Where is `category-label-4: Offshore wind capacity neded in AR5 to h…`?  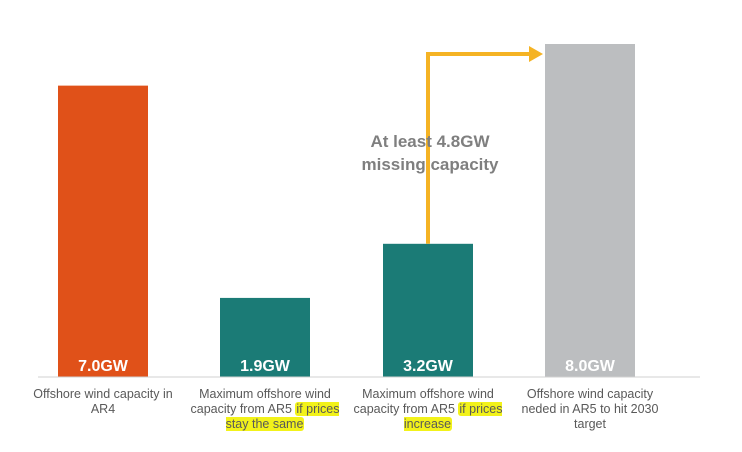
category-label-4: Offshore wind capacity neded in AR5 to h… is located at coordinates (590, 409).